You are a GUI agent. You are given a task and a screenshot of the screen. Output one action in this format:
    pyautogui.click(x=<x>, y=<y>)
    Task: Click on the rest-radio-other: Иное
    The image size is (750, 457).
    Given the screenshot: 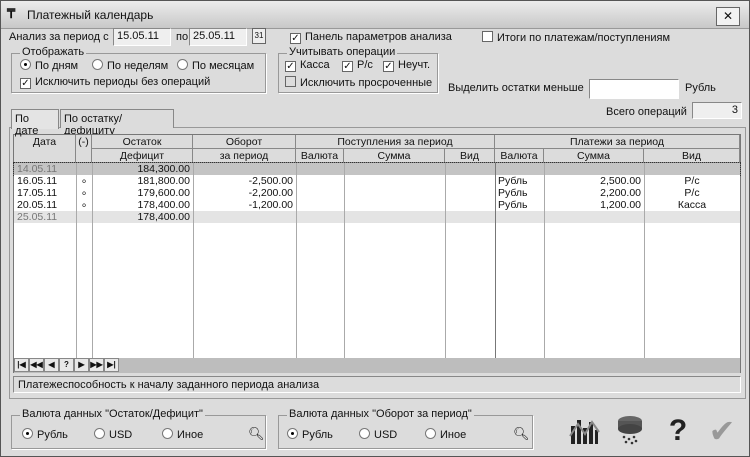 What is the action you would take?
    pyautogui.click(x=182, y=434)
    